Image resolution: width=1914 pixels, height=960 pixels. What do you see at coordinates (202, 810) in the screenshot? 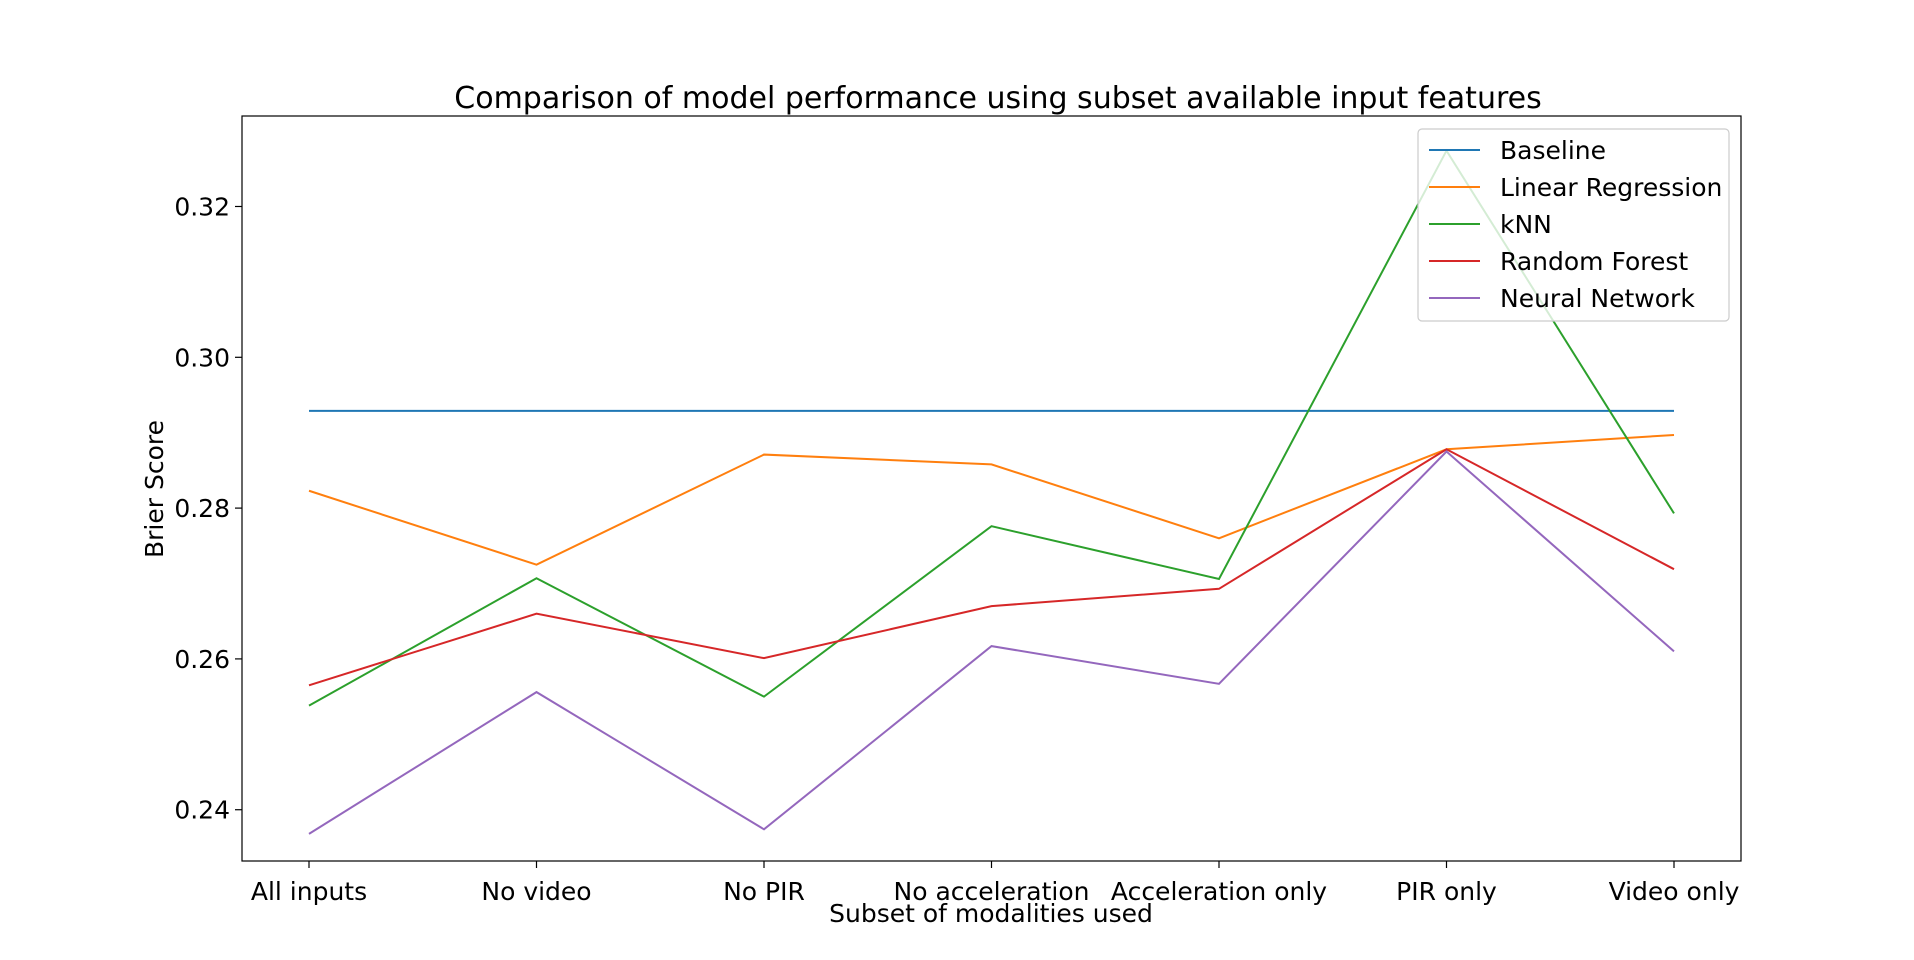
I see `y-tick-label: 0.24` at bounding box center [202, 810].